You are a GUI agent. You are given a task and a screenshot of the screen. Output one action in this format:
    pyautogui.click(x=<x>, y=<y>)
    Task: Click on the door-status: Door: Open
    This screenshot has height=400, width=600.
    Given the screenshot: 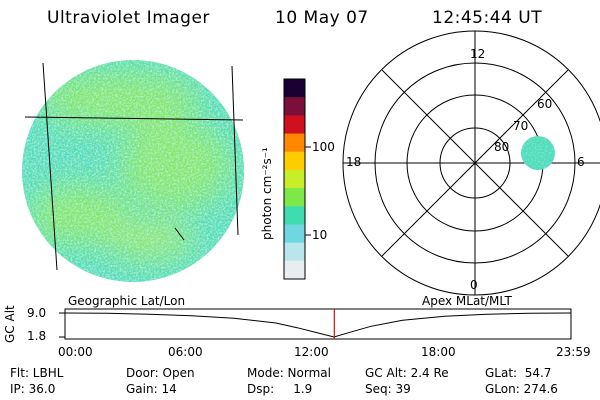 What is the action you would take?
    pyautogui.click(x=160, y=373)
    